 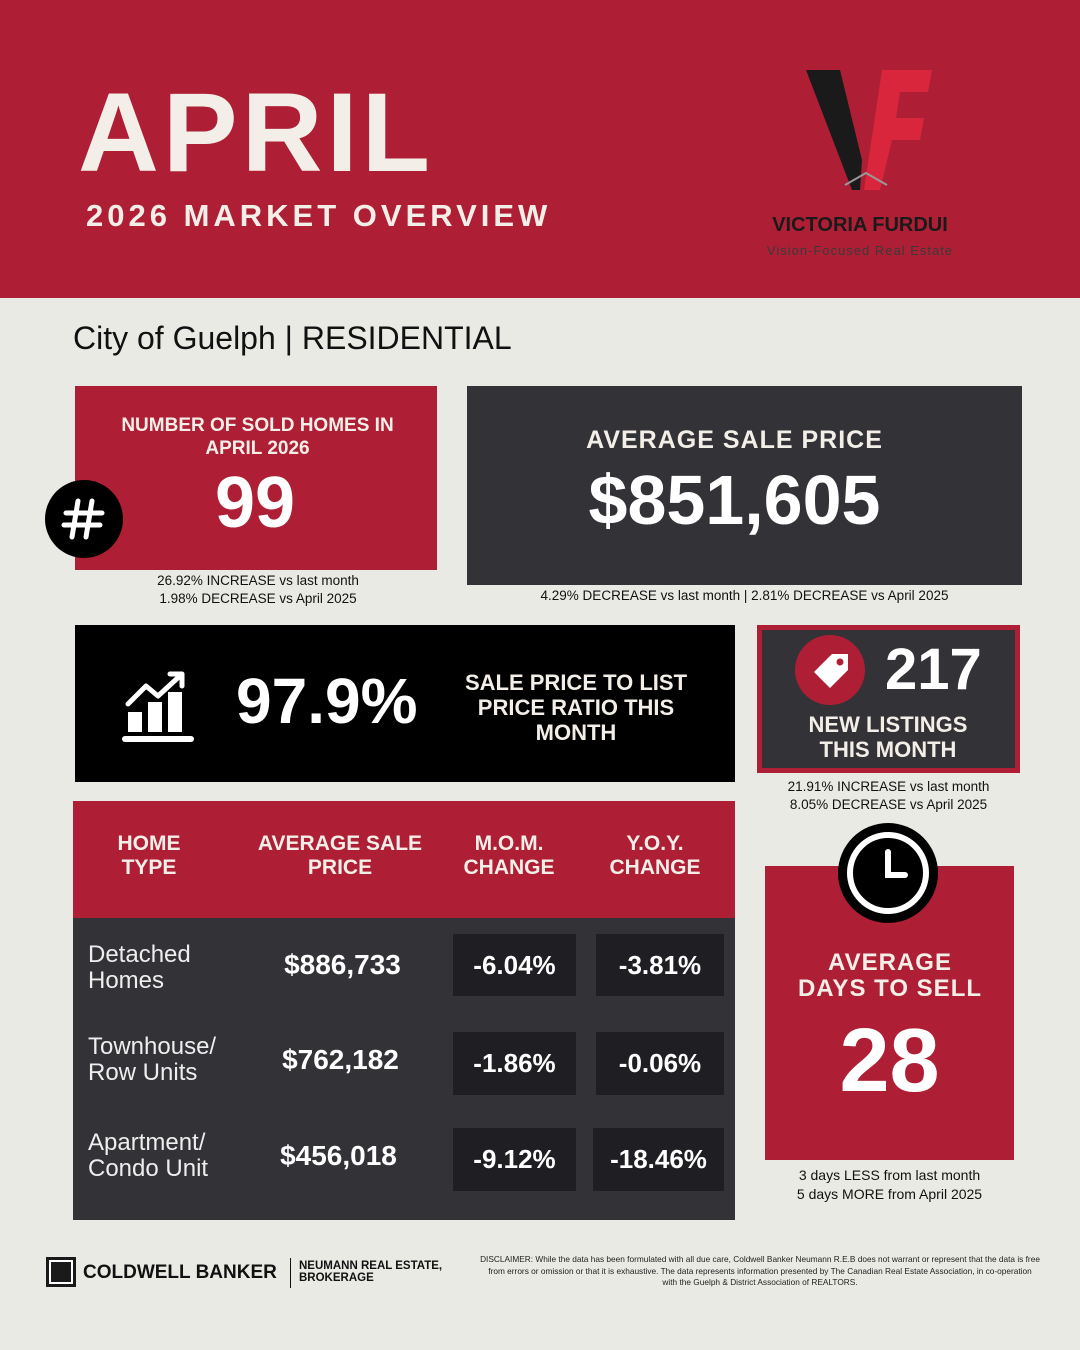 I want to click on month: APRIL, so click(x=256, y=132).